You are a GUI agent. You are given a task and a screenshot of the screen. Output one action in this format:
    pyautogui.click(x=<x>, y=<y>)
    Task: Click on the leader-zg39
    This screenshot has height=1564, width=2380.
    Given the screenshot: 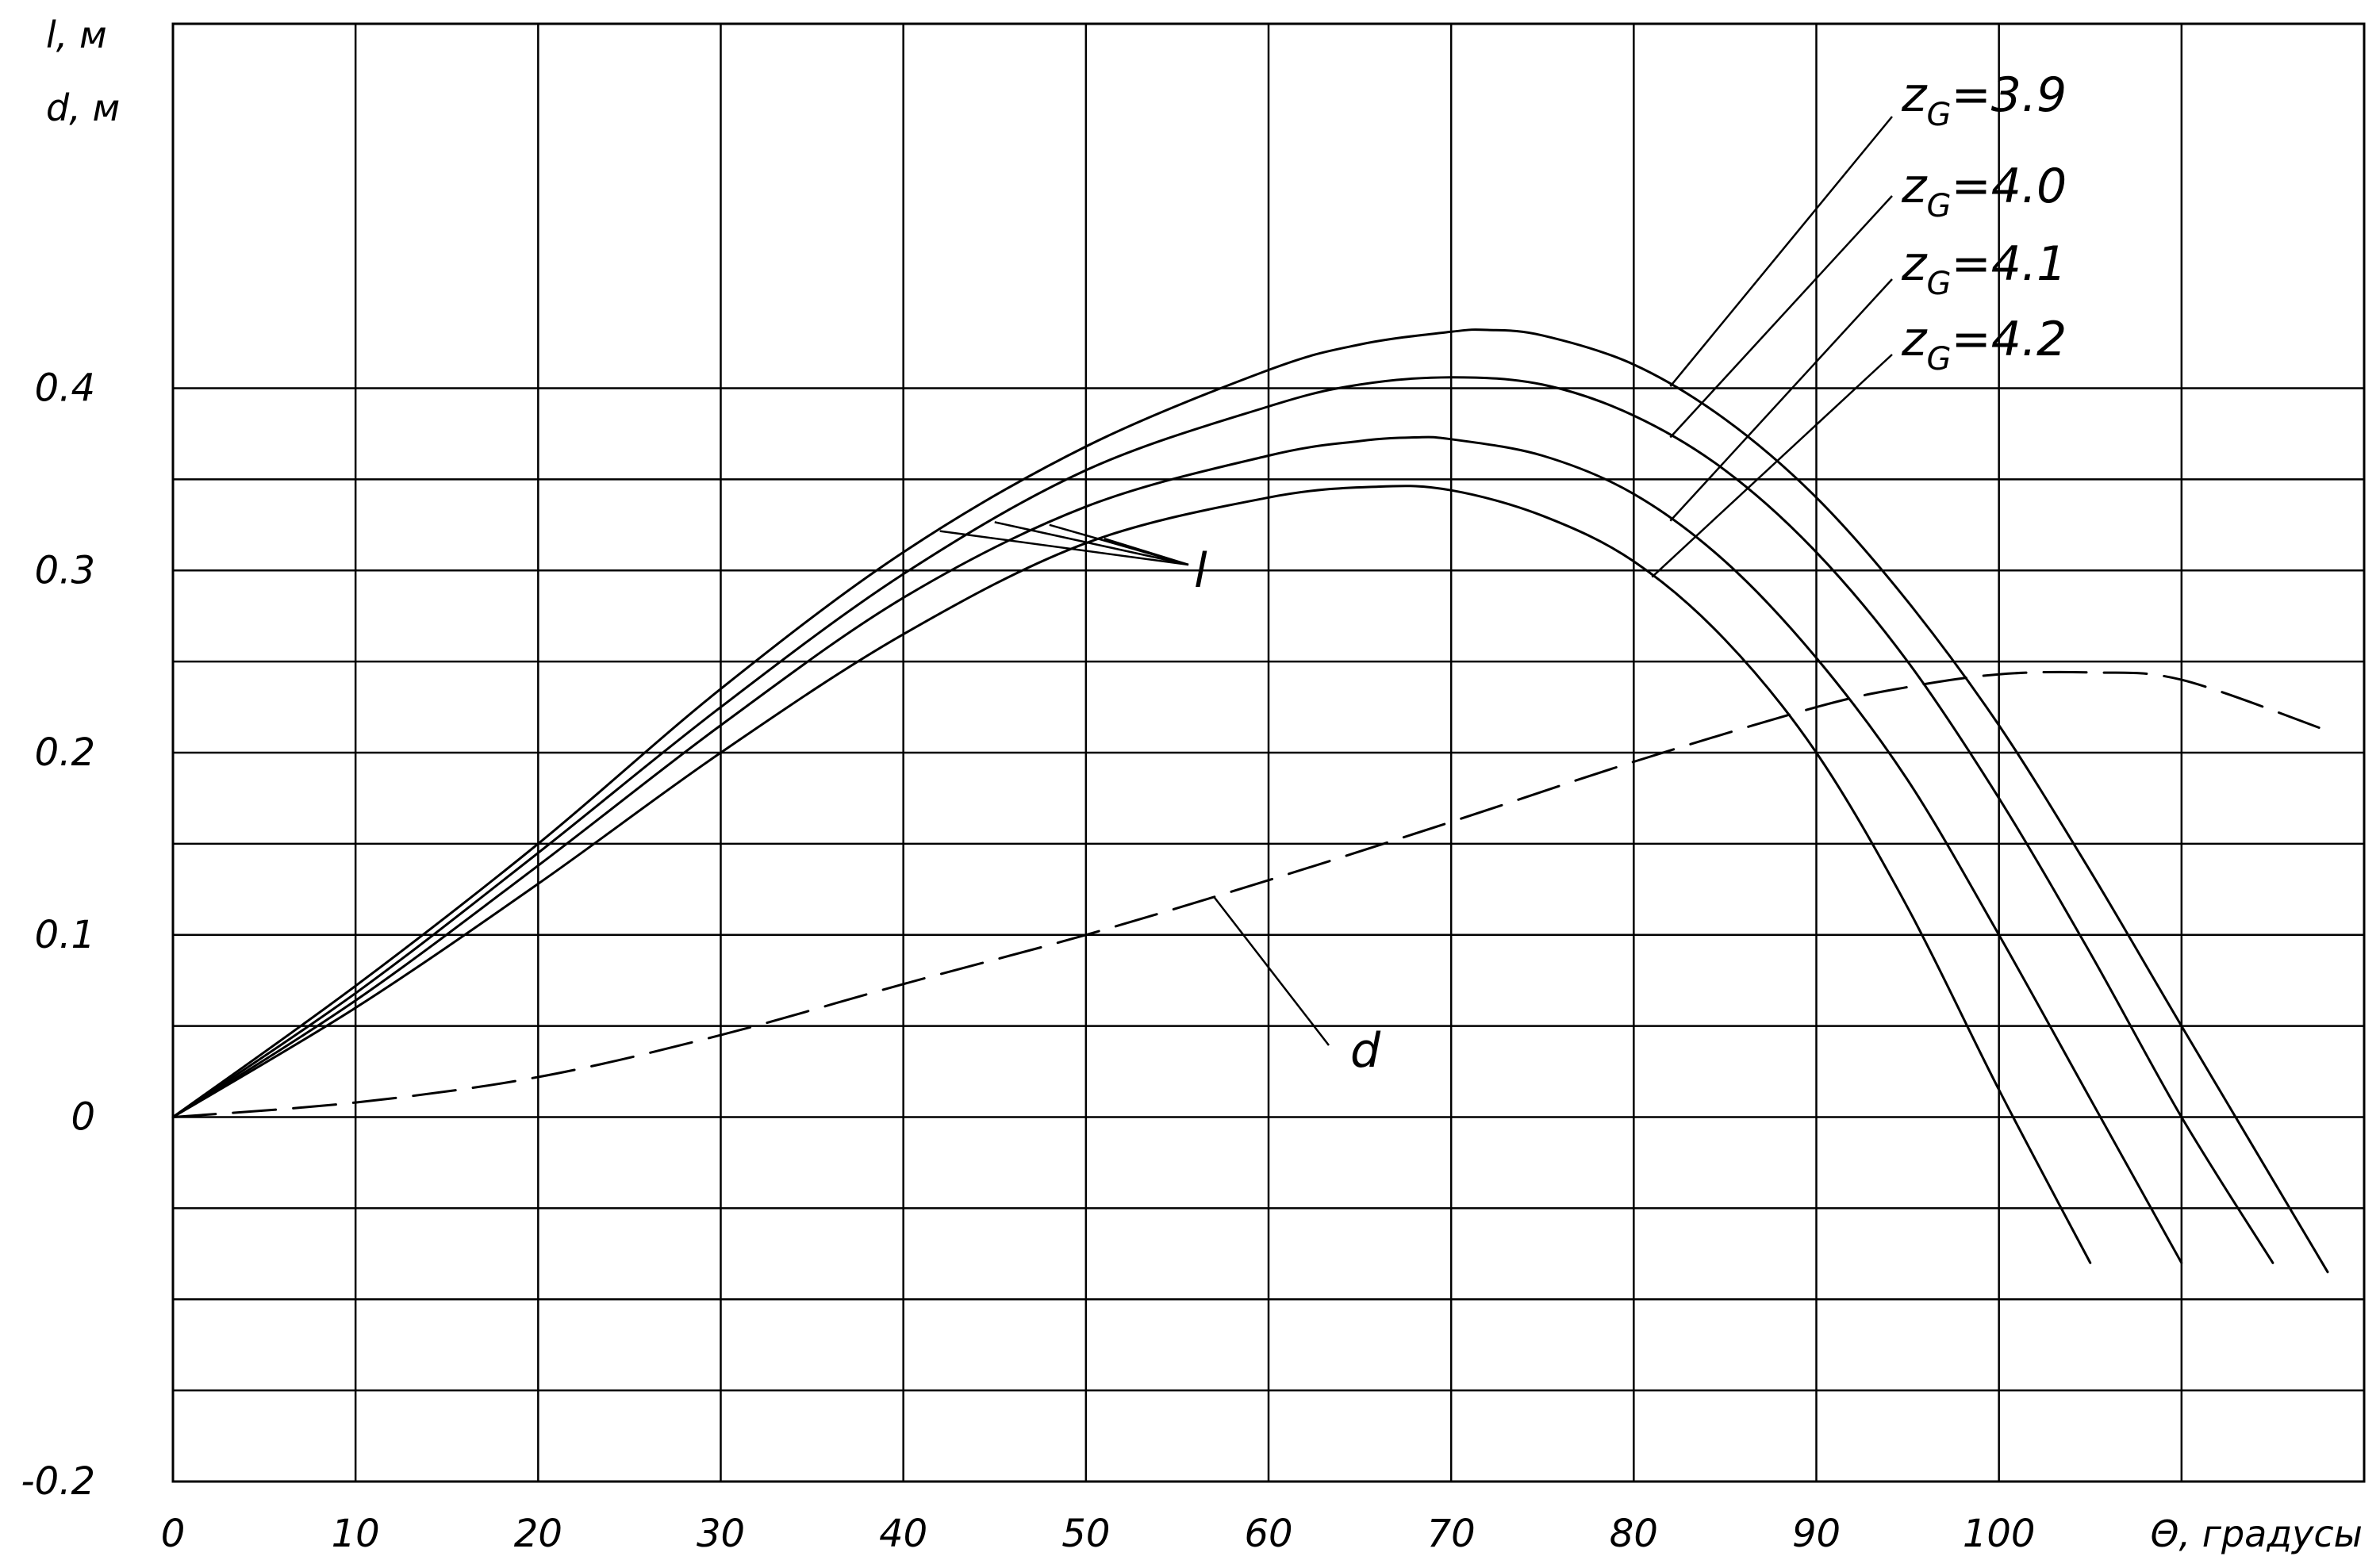 What is the action you would take?
    pyautogui.click(x=1781, y=252)
    